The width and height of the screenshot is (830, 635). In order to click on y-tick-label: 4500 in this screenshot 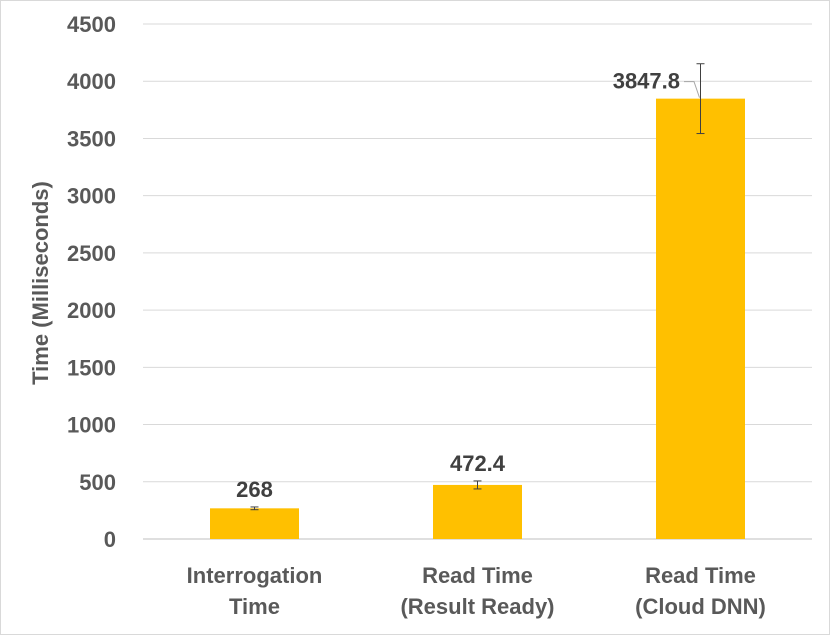, I will do `click(91, 24)`.